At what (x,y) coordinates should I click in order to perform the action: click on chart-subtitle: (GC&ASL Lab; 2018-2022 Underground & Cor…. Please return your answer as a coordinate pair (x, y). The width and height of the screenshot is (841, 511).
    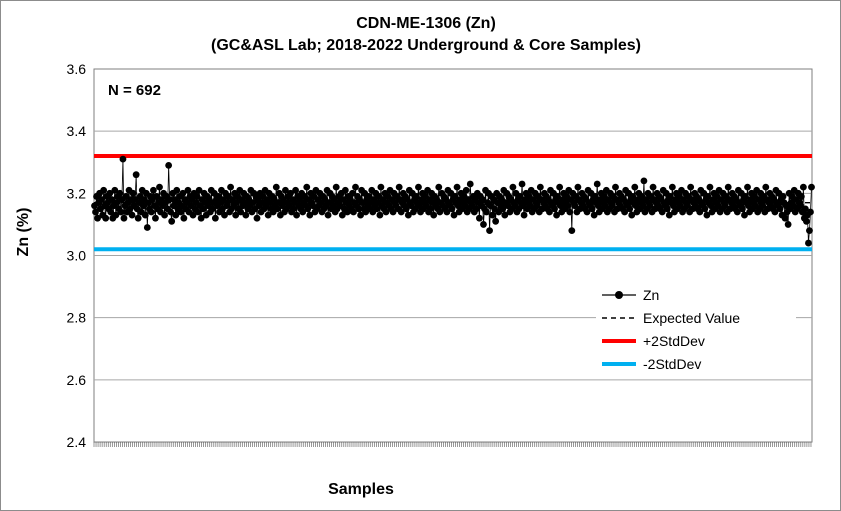
    Looking at the image, I should click on (426, 45).